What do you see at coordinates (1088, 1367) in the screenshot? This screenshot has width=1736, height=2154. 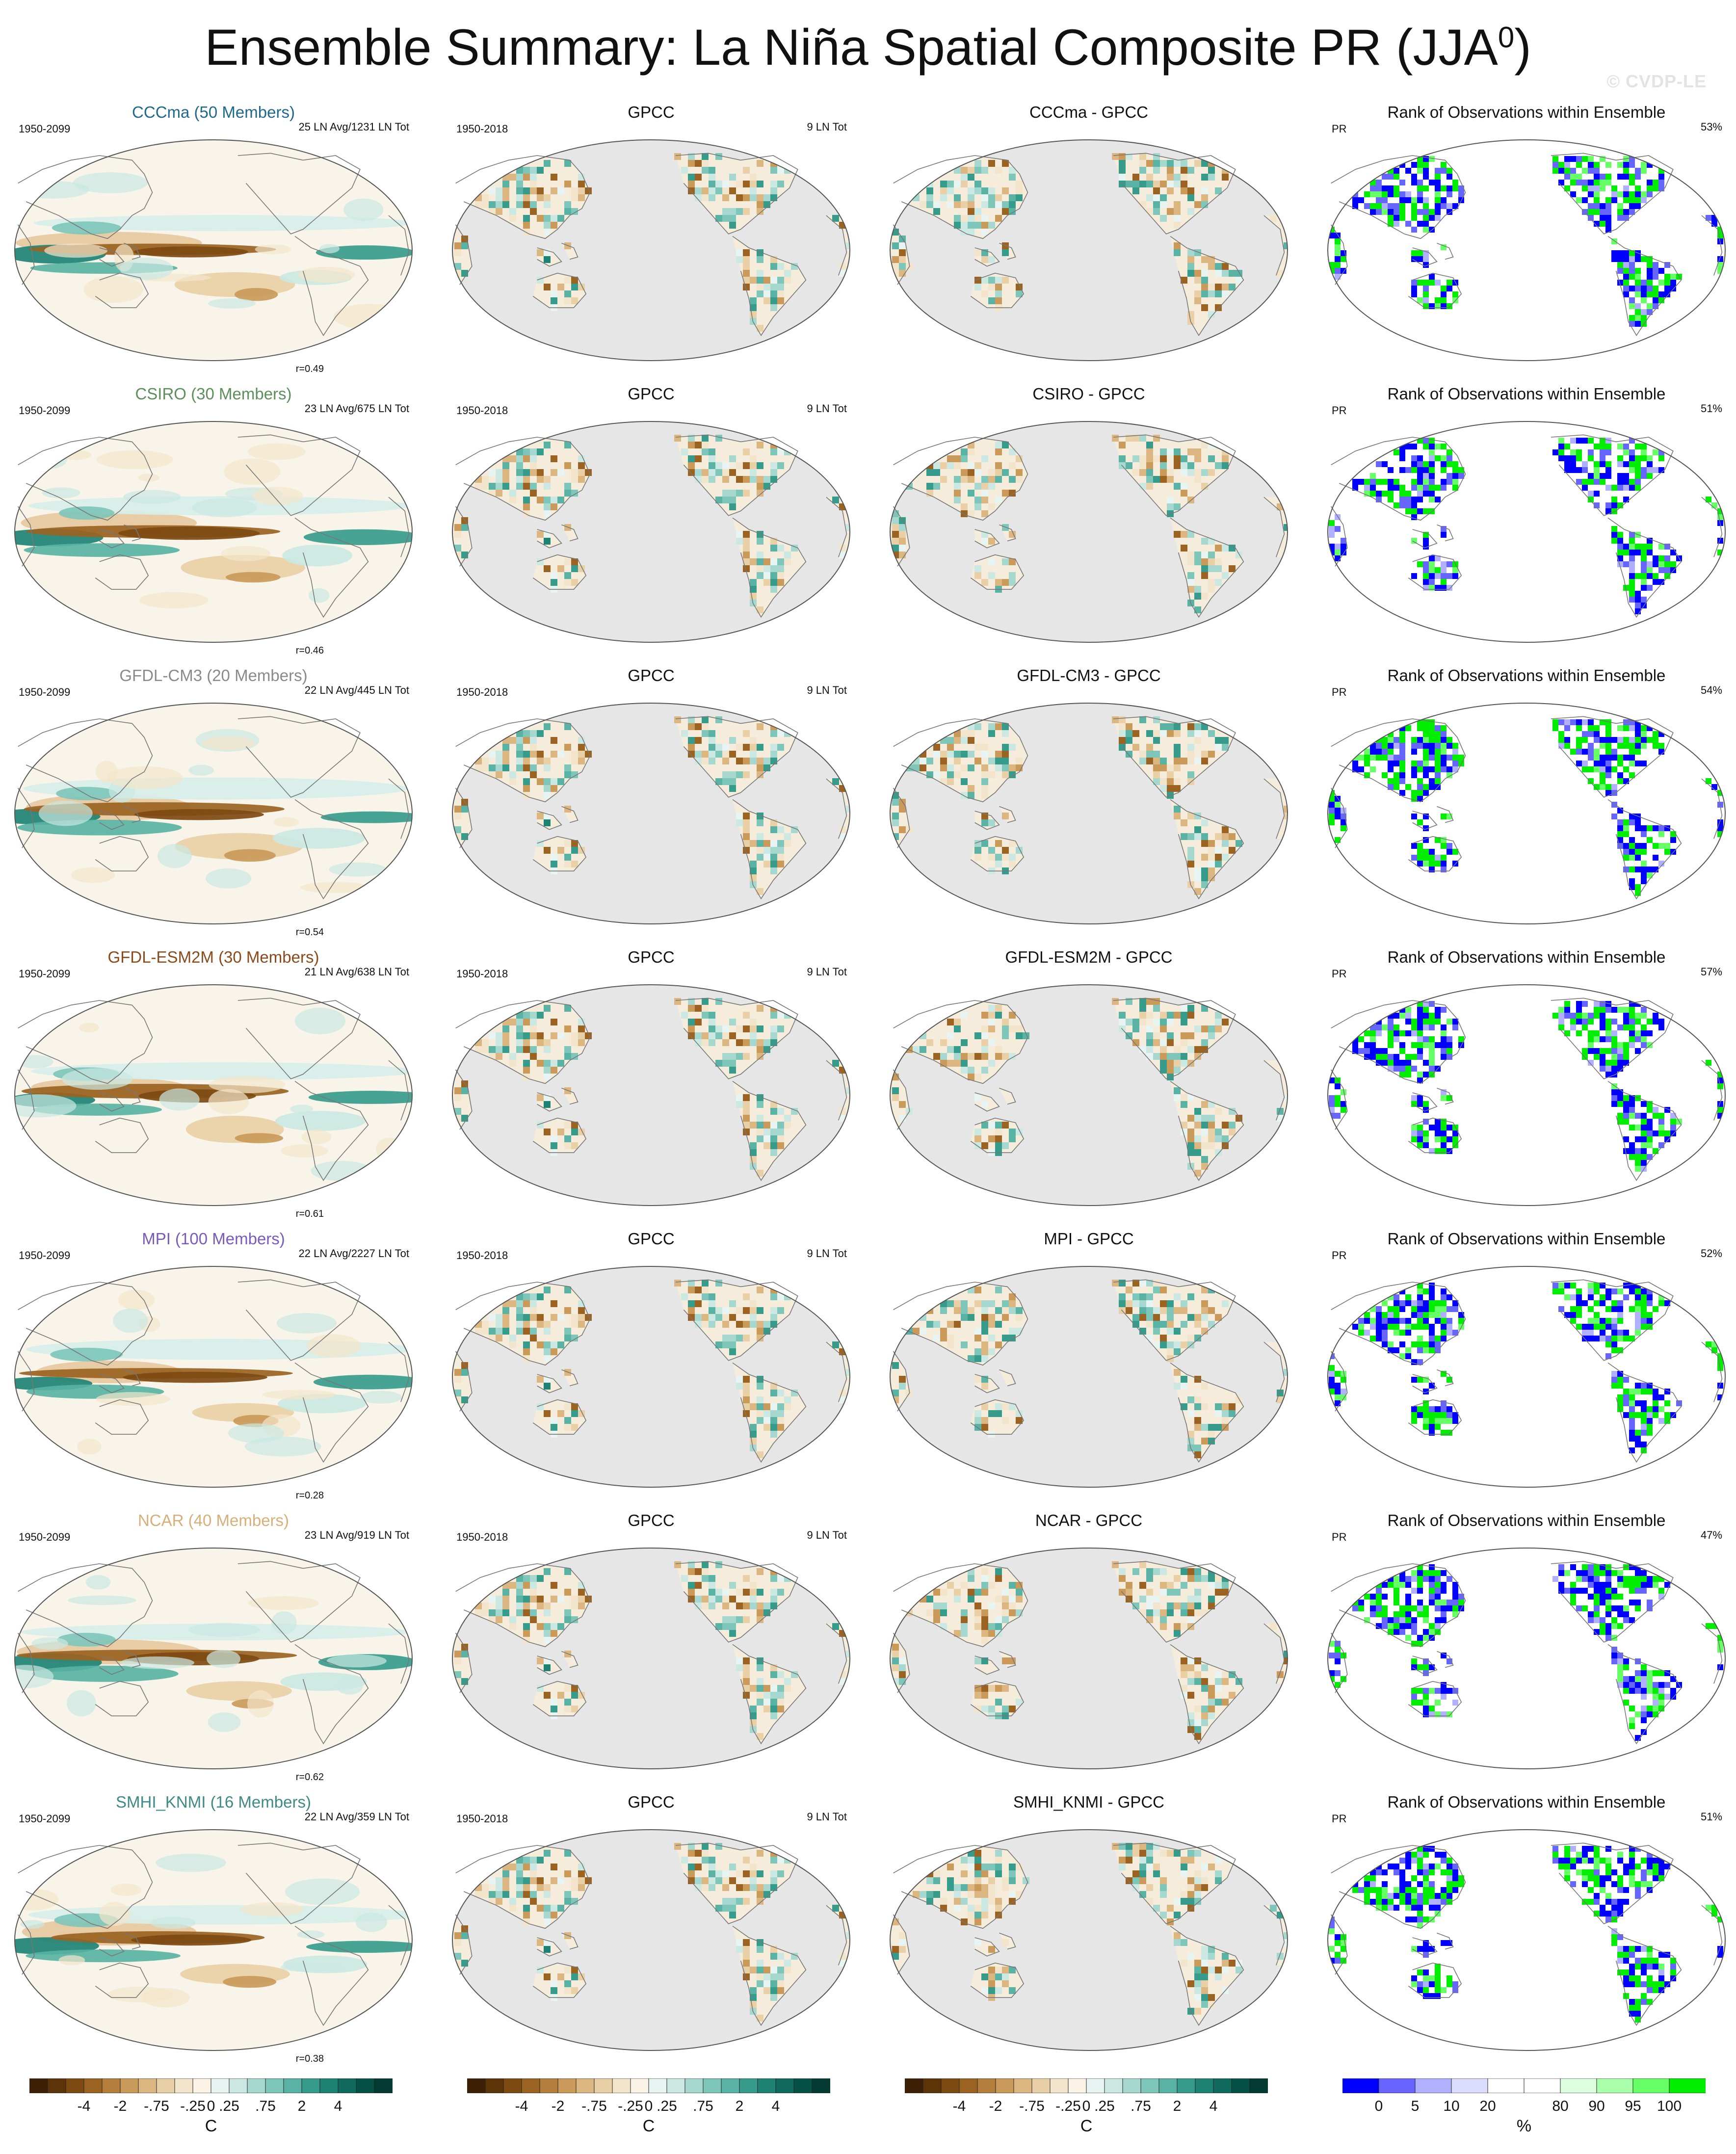 I see `difference-panel: MPI - GPCC` at bounding box center [1088, 1367].